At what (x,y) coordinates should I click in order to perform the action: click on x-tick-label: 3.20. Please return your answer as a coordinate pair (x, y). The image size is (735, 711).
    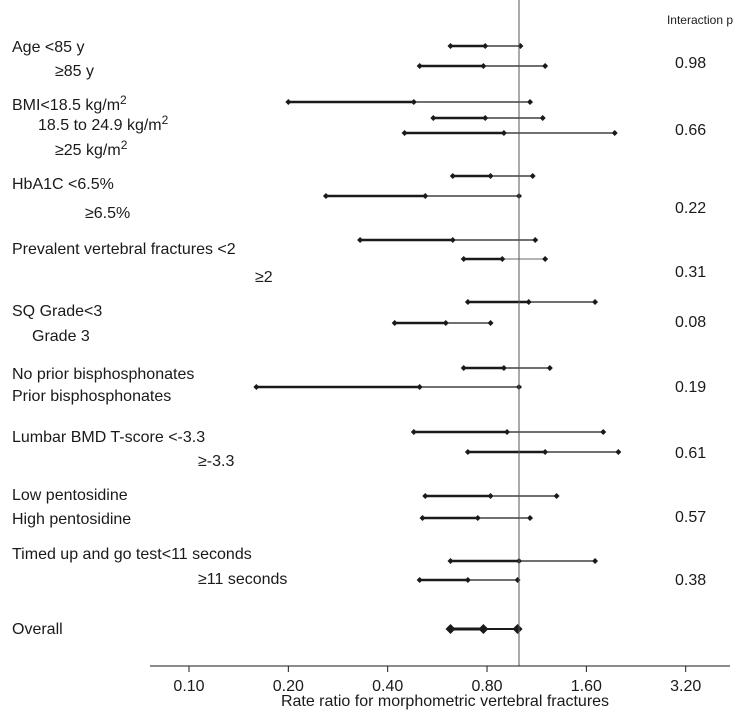
    Looking at the image, I should click on (685, 686).